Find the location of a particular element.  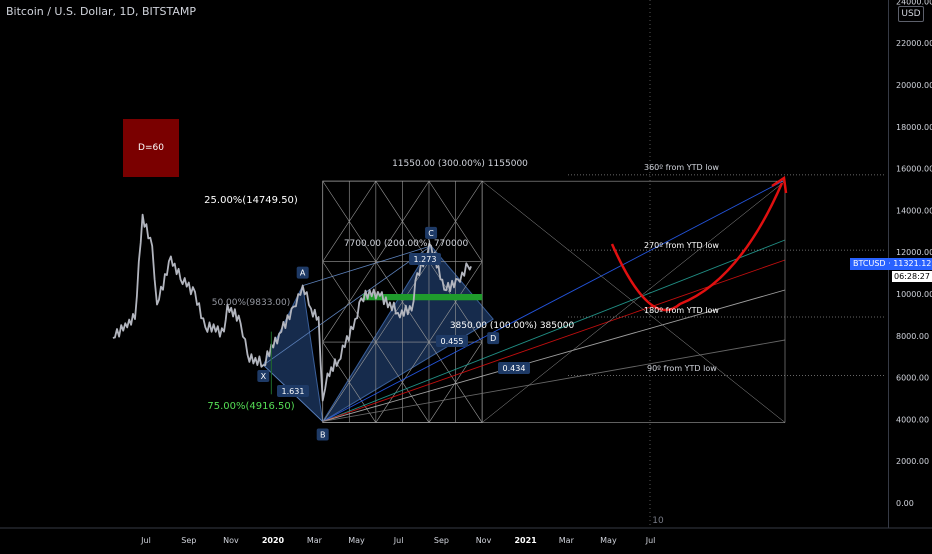

projection-arrow is located at coordinates (697, 247).